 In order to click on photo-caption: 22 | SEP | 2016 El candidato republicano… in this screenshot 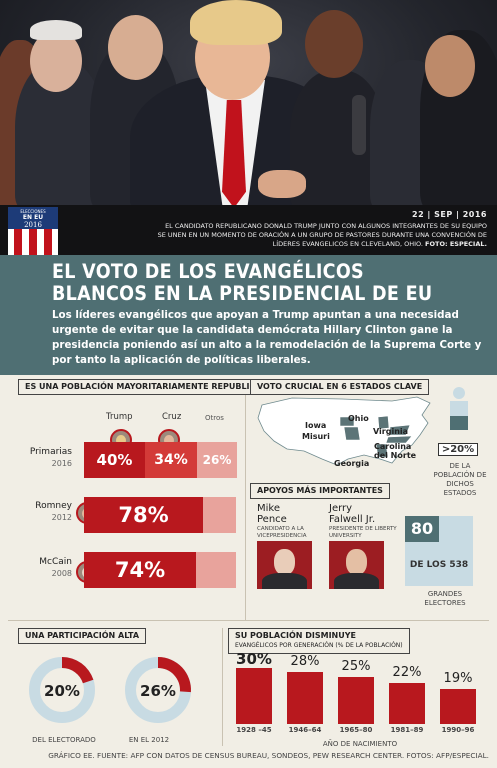, I will do `click(248, 230)`.